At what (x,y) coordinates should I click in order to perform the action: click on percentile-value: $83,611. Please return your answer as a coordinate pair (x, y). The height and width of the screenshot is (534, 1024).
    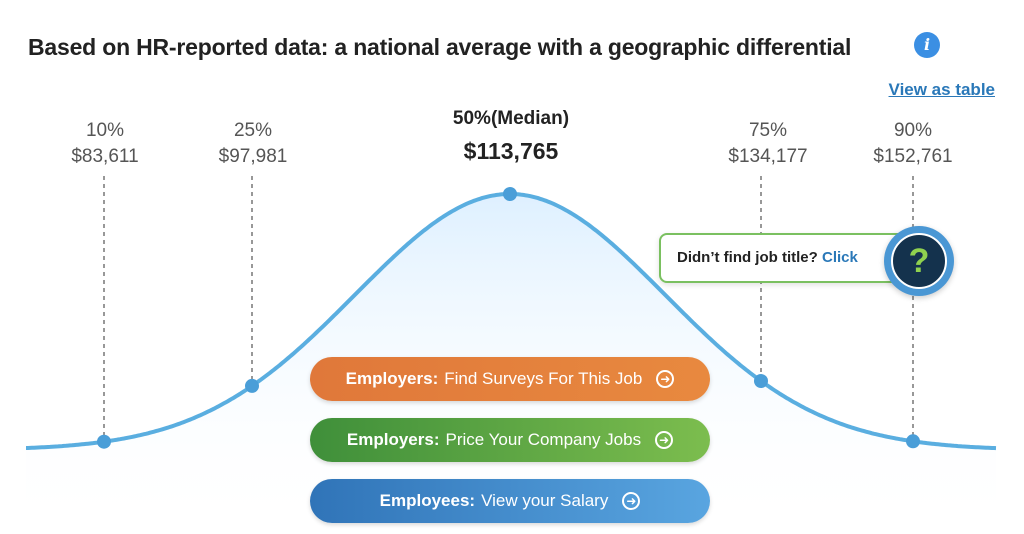
    Looking at the image, I should click on (105, 156).